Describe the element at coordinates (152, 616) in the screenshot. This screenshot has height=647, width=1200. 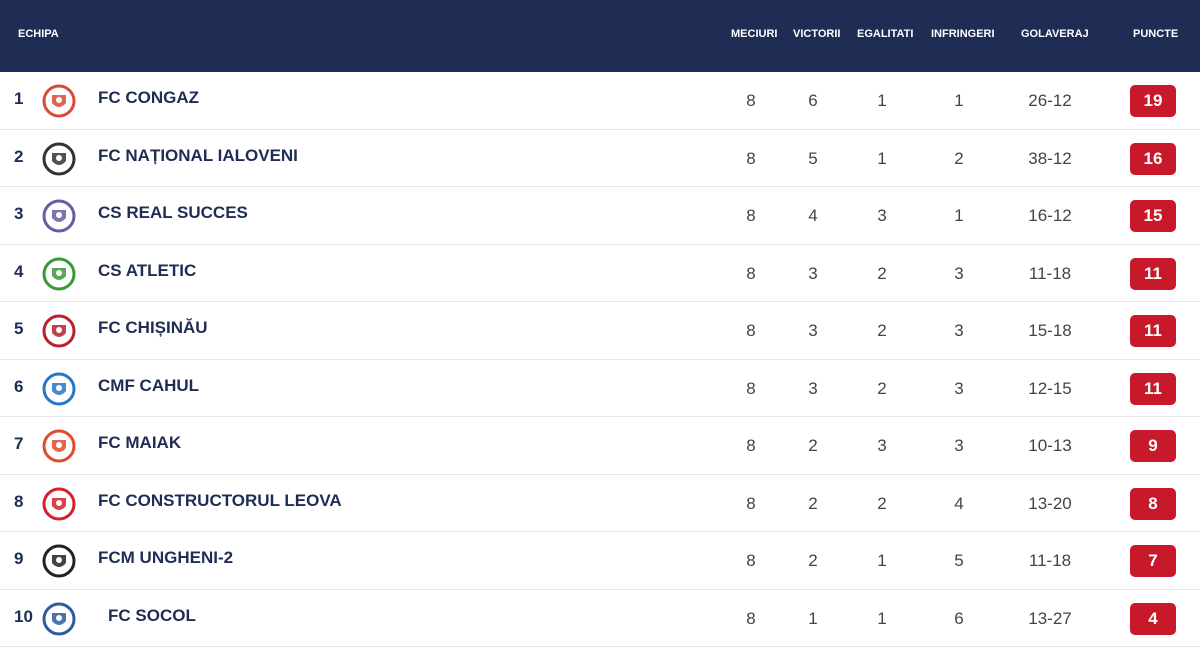
I see `team-name: FC SOCOL` at that location.